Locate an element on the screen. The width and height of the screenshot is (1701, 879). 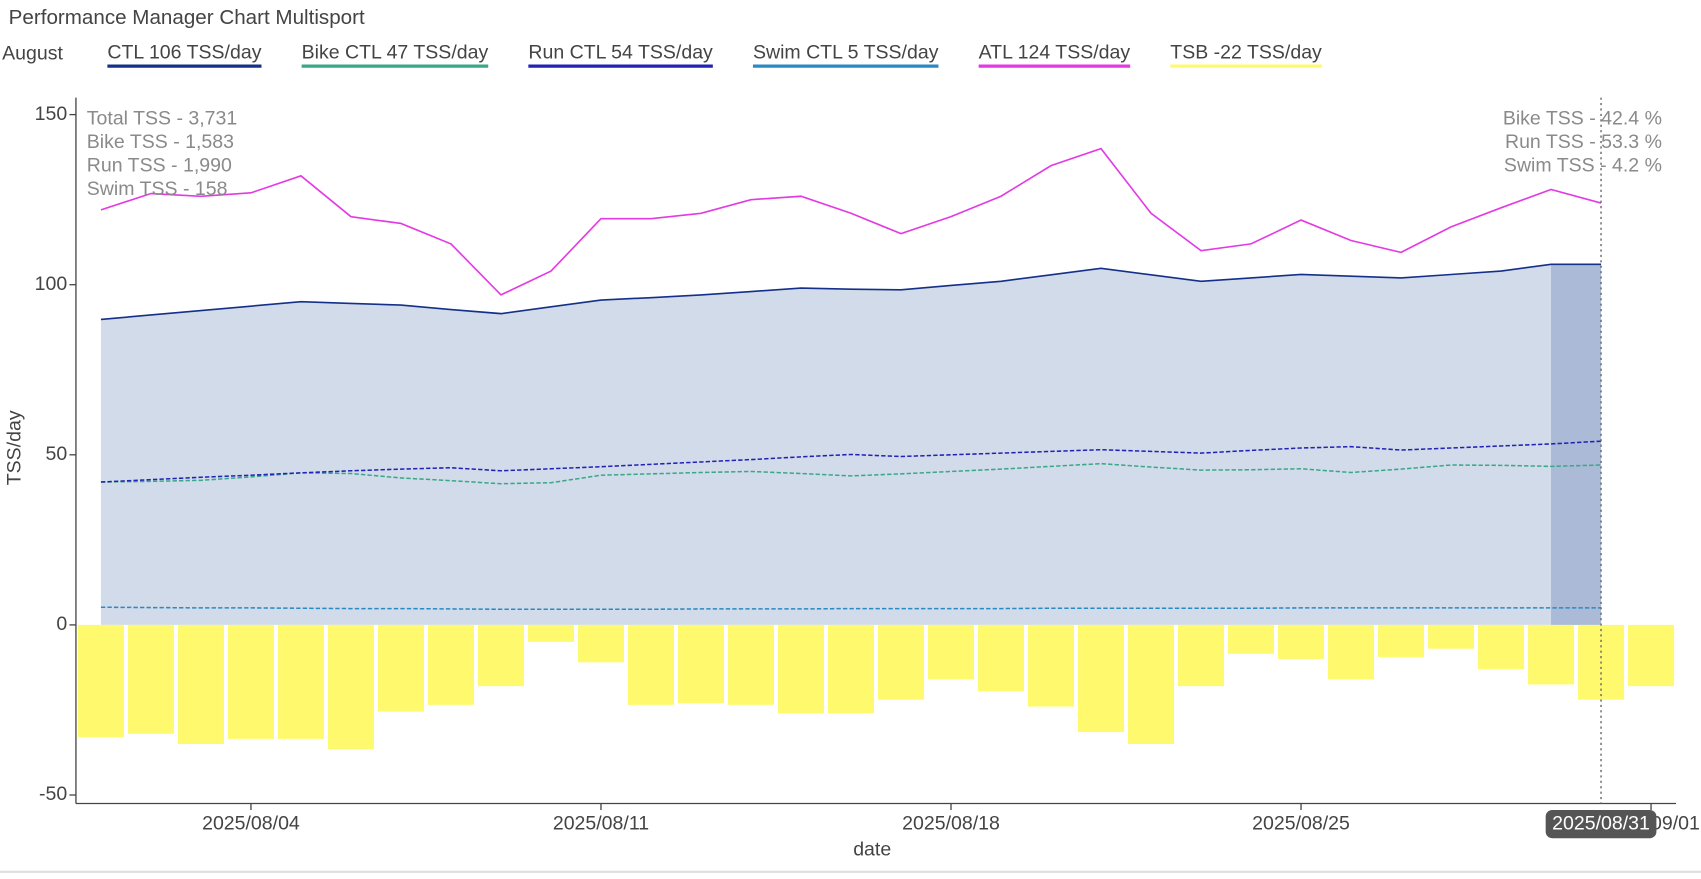
x-tick-label: 2025/08/11 is located at coordinates (601, 823).